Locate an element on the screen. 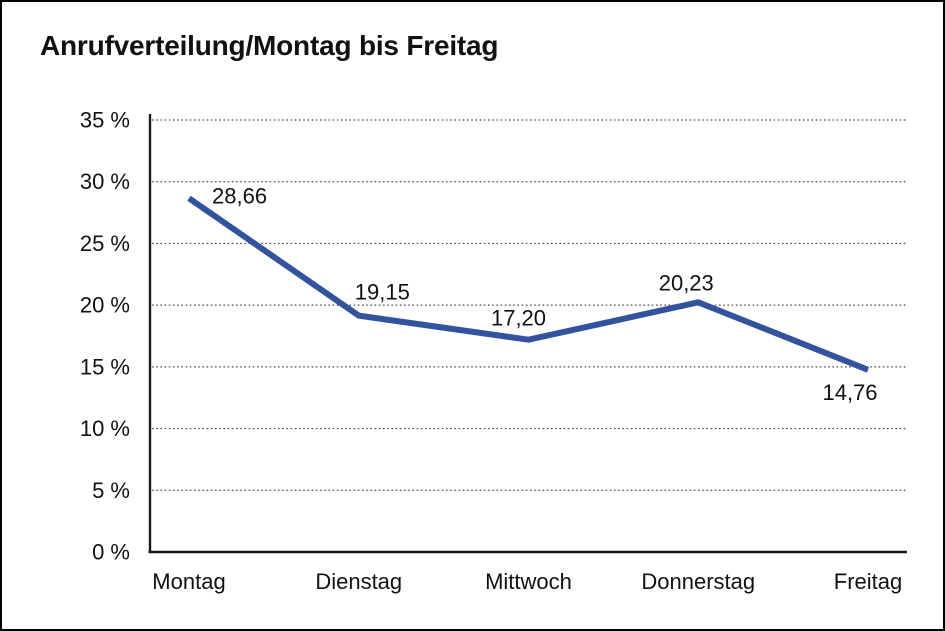 This screenshot has height=631, width=945. data-point-label: 28,66 is located at coordinates (239, 195).